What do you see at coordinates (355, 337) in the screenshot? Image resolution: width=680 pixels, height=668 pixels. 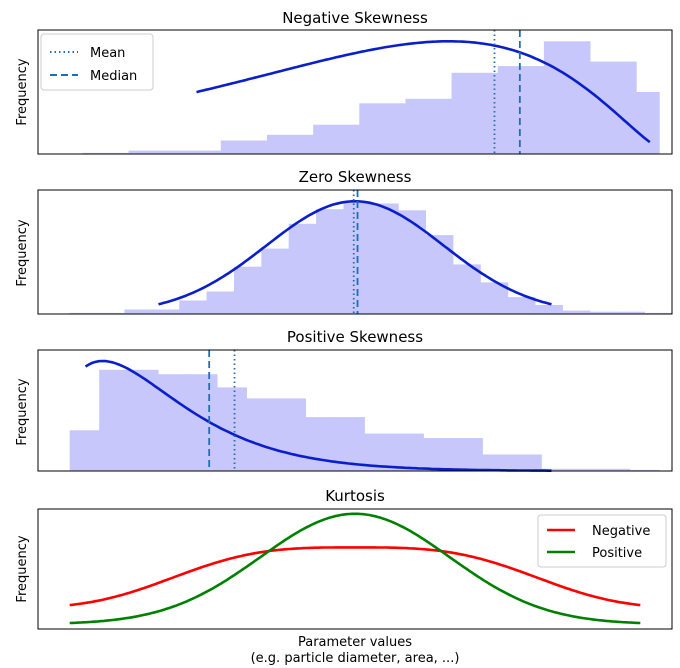 I see `chart-title: Positive Skewness` at bounding box center [355, 337].